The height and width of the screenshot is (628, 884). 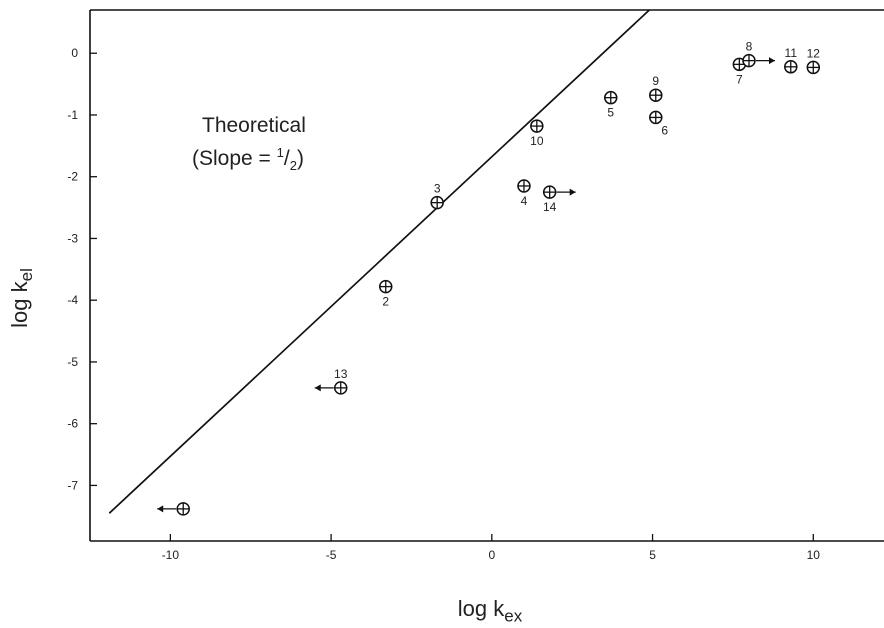 I want to click on y-tick-label: 0, so click(x=74, y=53).